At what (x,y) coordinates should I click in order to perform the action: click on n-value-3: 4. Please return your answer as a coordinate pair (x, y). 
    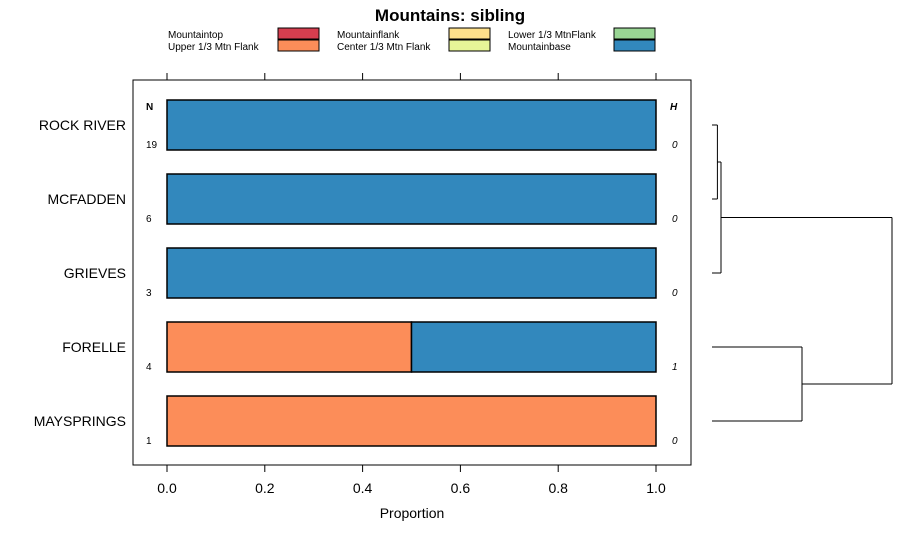
    Looking at the image, I should click on (149, 367).